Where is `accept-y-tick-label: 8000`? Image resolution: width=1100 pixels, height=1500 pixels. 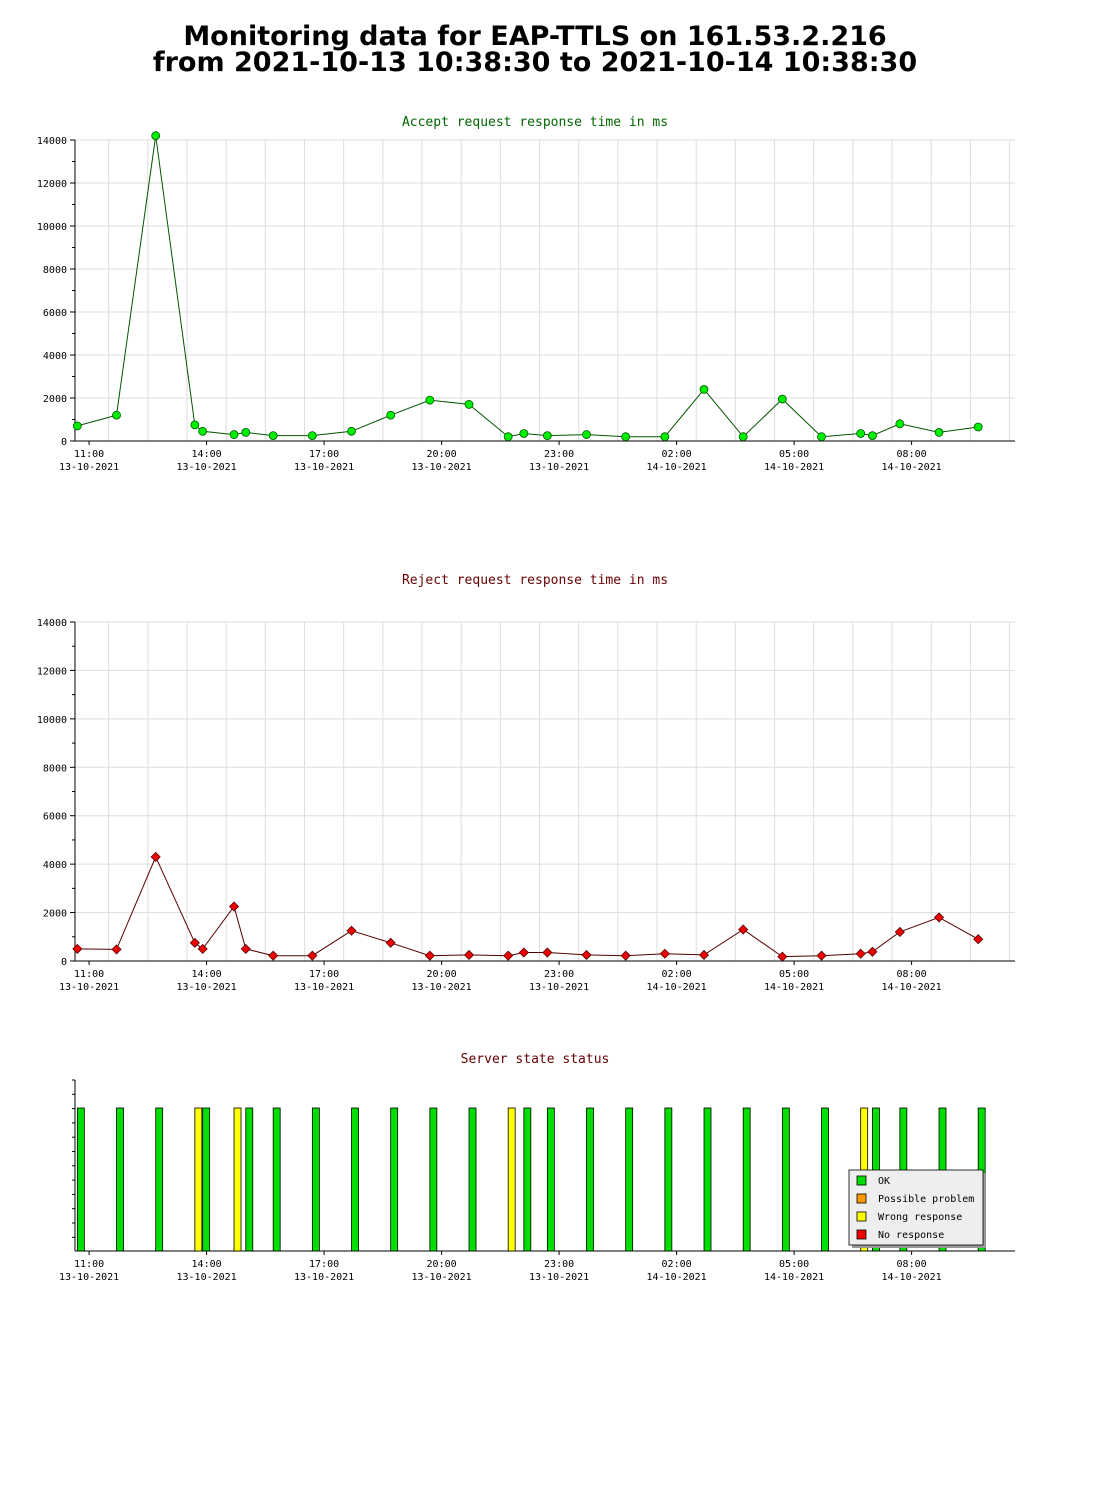 accept-y-tick-label: 8000 is located at coordinates (55, 270).